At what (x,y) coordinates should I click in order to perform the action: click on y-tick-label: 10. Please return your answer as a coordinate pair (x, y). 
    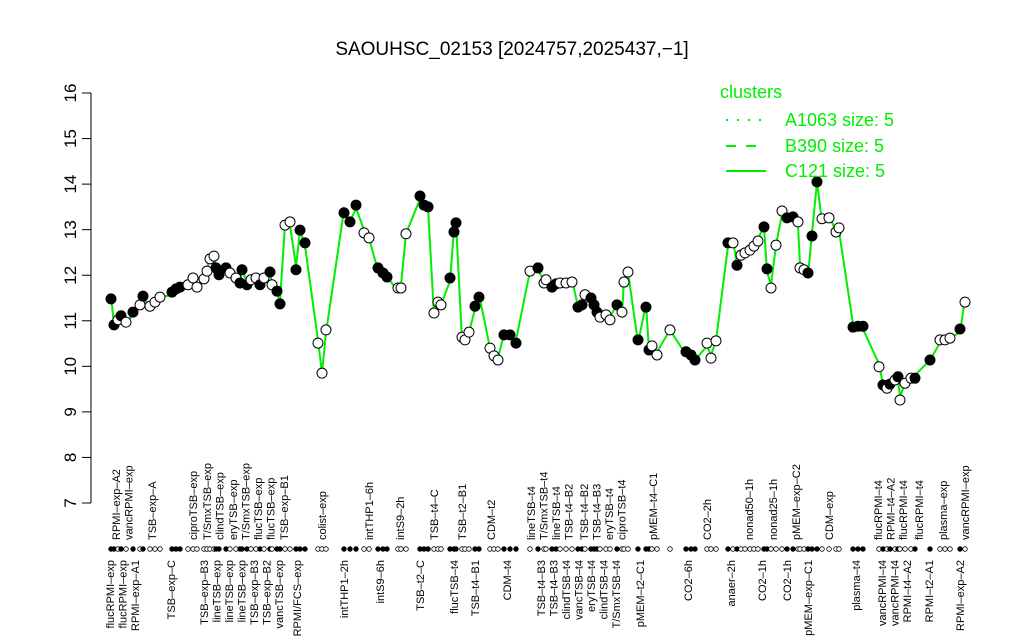
    Looking at the image, I should click on (70, 366).